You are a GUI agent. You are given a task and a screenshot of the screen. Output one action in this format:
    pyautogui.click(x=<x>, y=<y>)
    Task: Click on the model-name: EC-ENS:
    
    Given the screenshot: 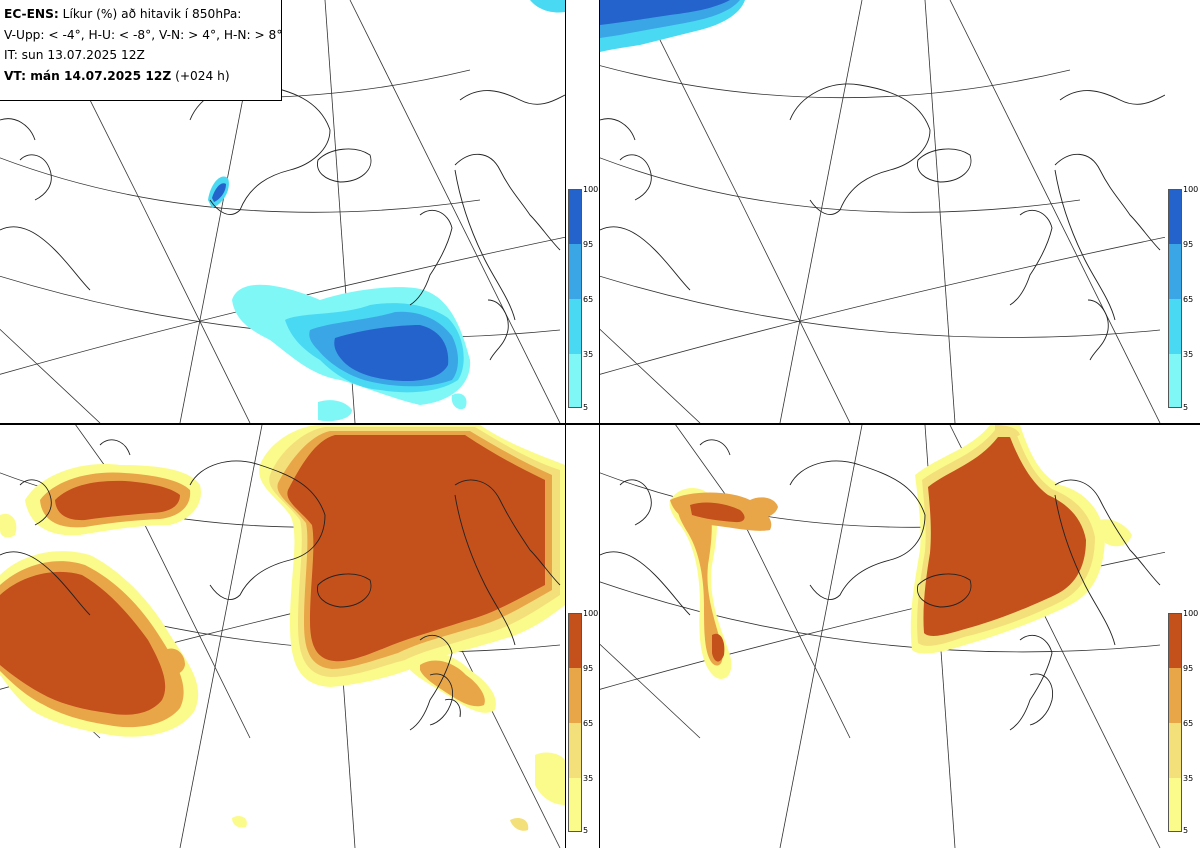 What is the action you would take?
    pyautogui.click(x=31, y=14)
    